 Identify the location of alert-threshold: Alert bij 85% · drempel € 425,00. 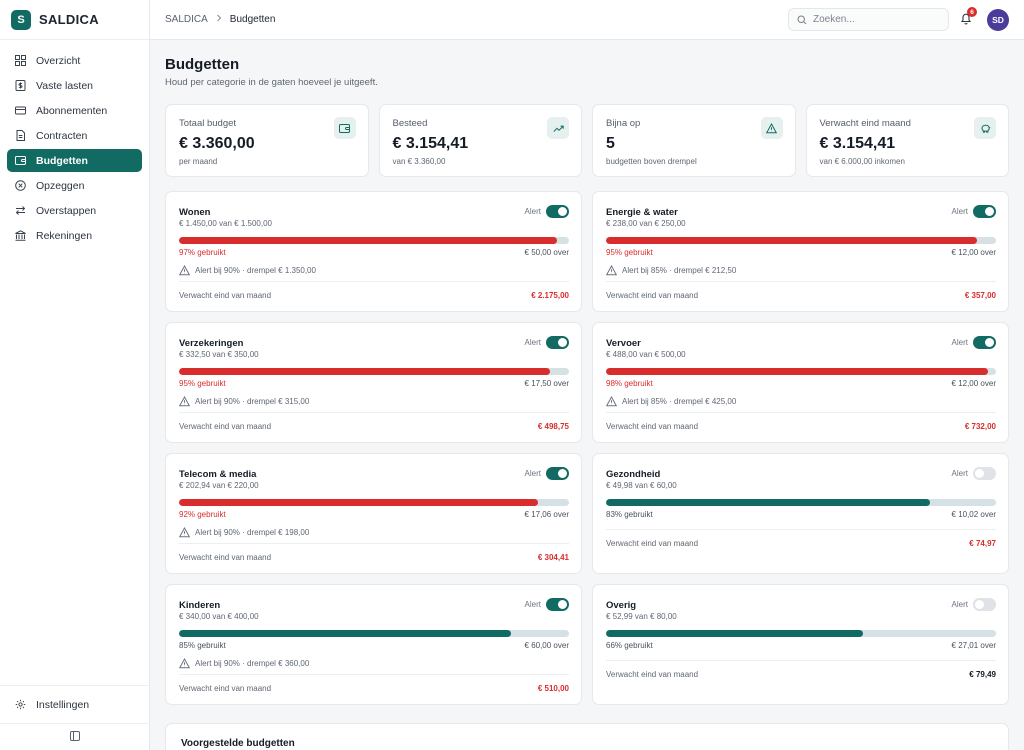
(671, 401).